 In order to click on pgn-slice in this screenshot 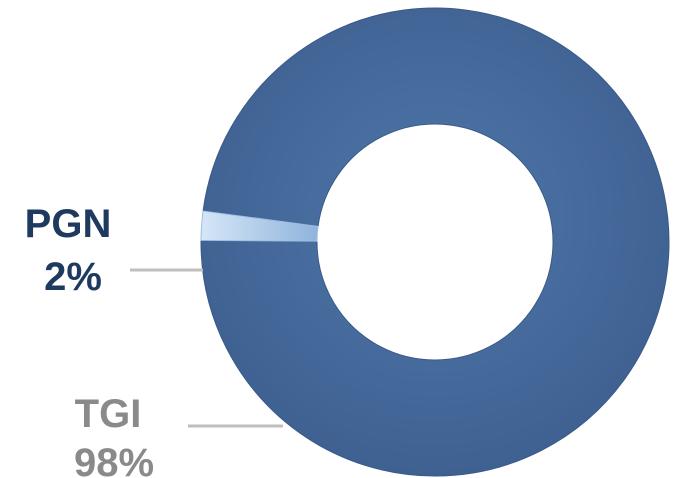, I will do `click(259, 226)`.